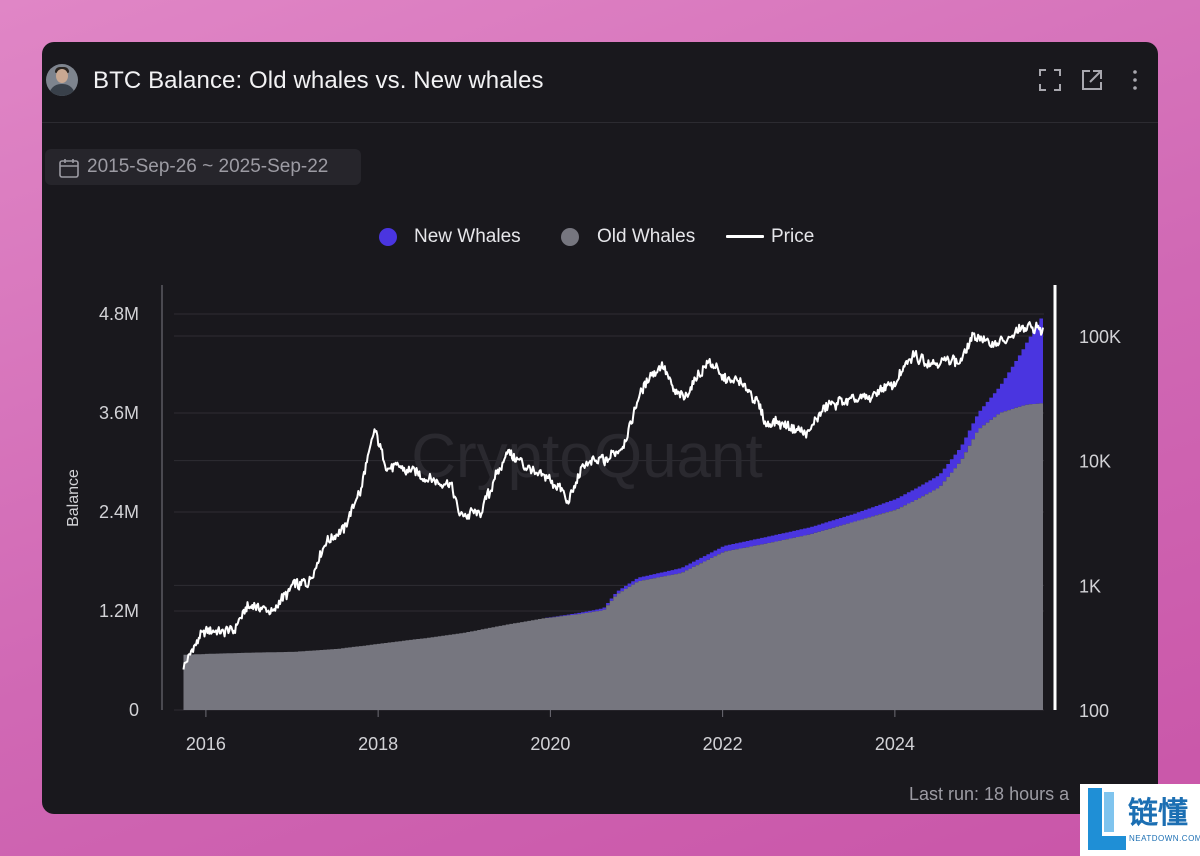  I want to click on avatar-face, so click(62, 76).